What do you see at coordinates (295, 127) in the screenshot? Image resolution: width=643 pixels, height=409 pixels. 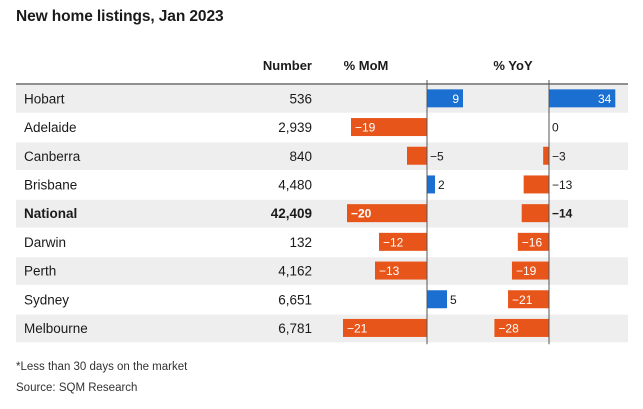 I see `number-value: 2,939` at bounding box center [295, 127].